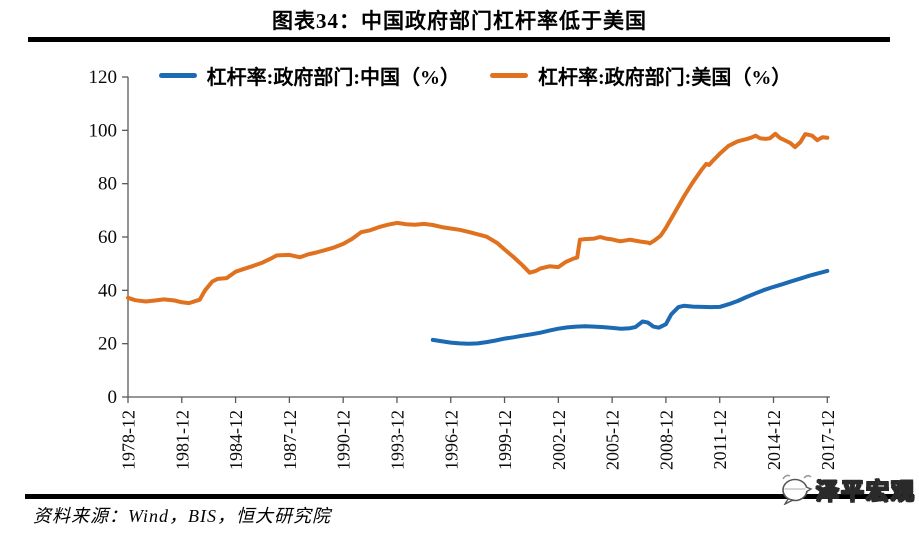 This screenshot has height=536, width=919. I want to click on y-tick-label: 40, so click(107, 290).